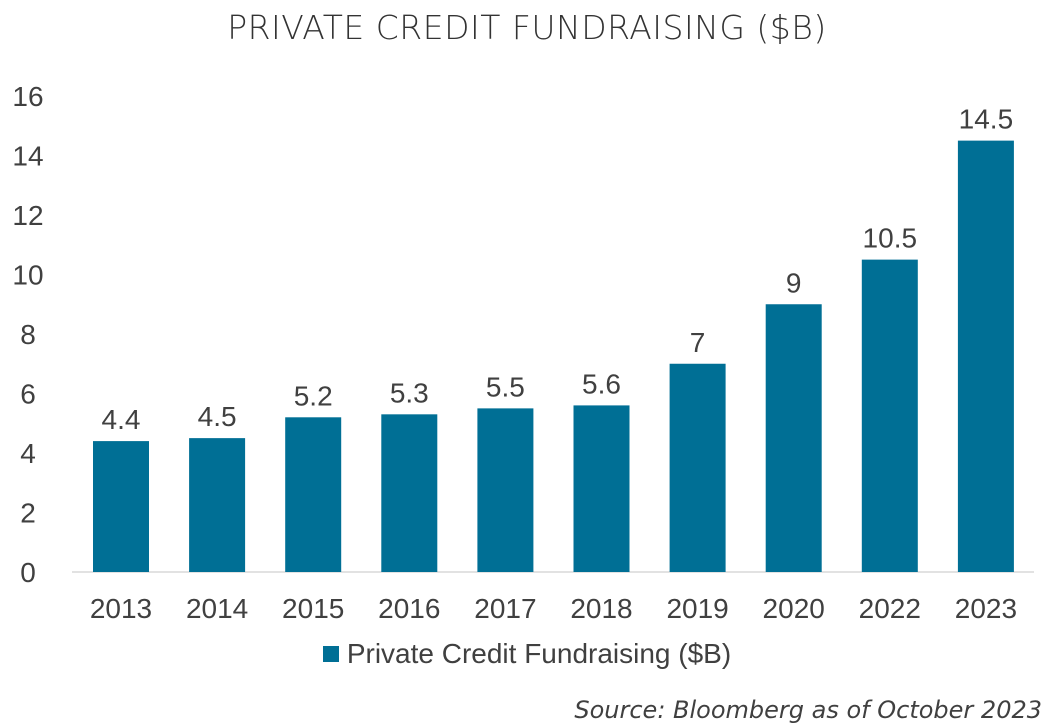 Image resolution: width=1054 pixels, height=728 pixels. I want to click on y-tick-label: 4, so click(28, 453).